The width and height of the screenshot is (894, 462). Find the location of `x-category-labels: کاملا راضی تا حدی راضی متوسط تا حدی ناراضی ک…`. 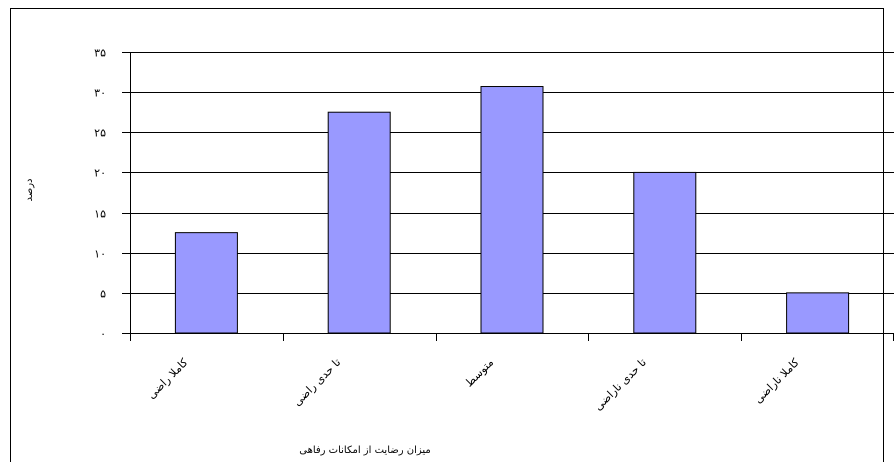

x-category-labels: کاملا راضی تا حدی راضی متوسط تا حدی ناراضی ک… is located at coordinates (473, 384).